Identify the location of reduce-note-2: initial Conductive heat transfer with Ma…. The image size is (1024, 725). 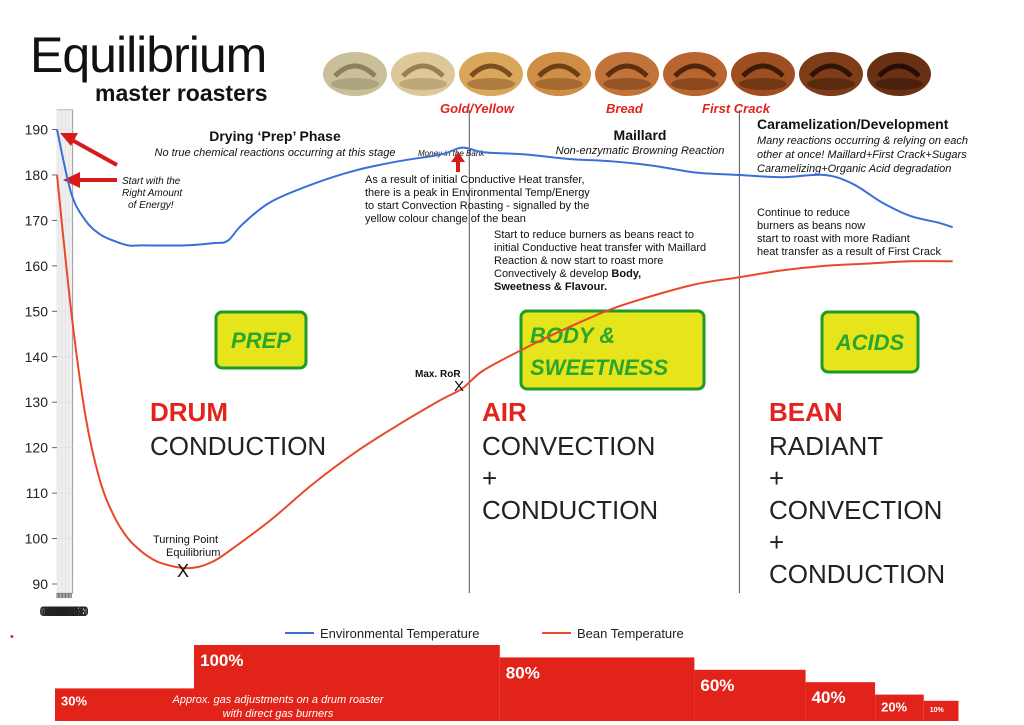
(600, 248).